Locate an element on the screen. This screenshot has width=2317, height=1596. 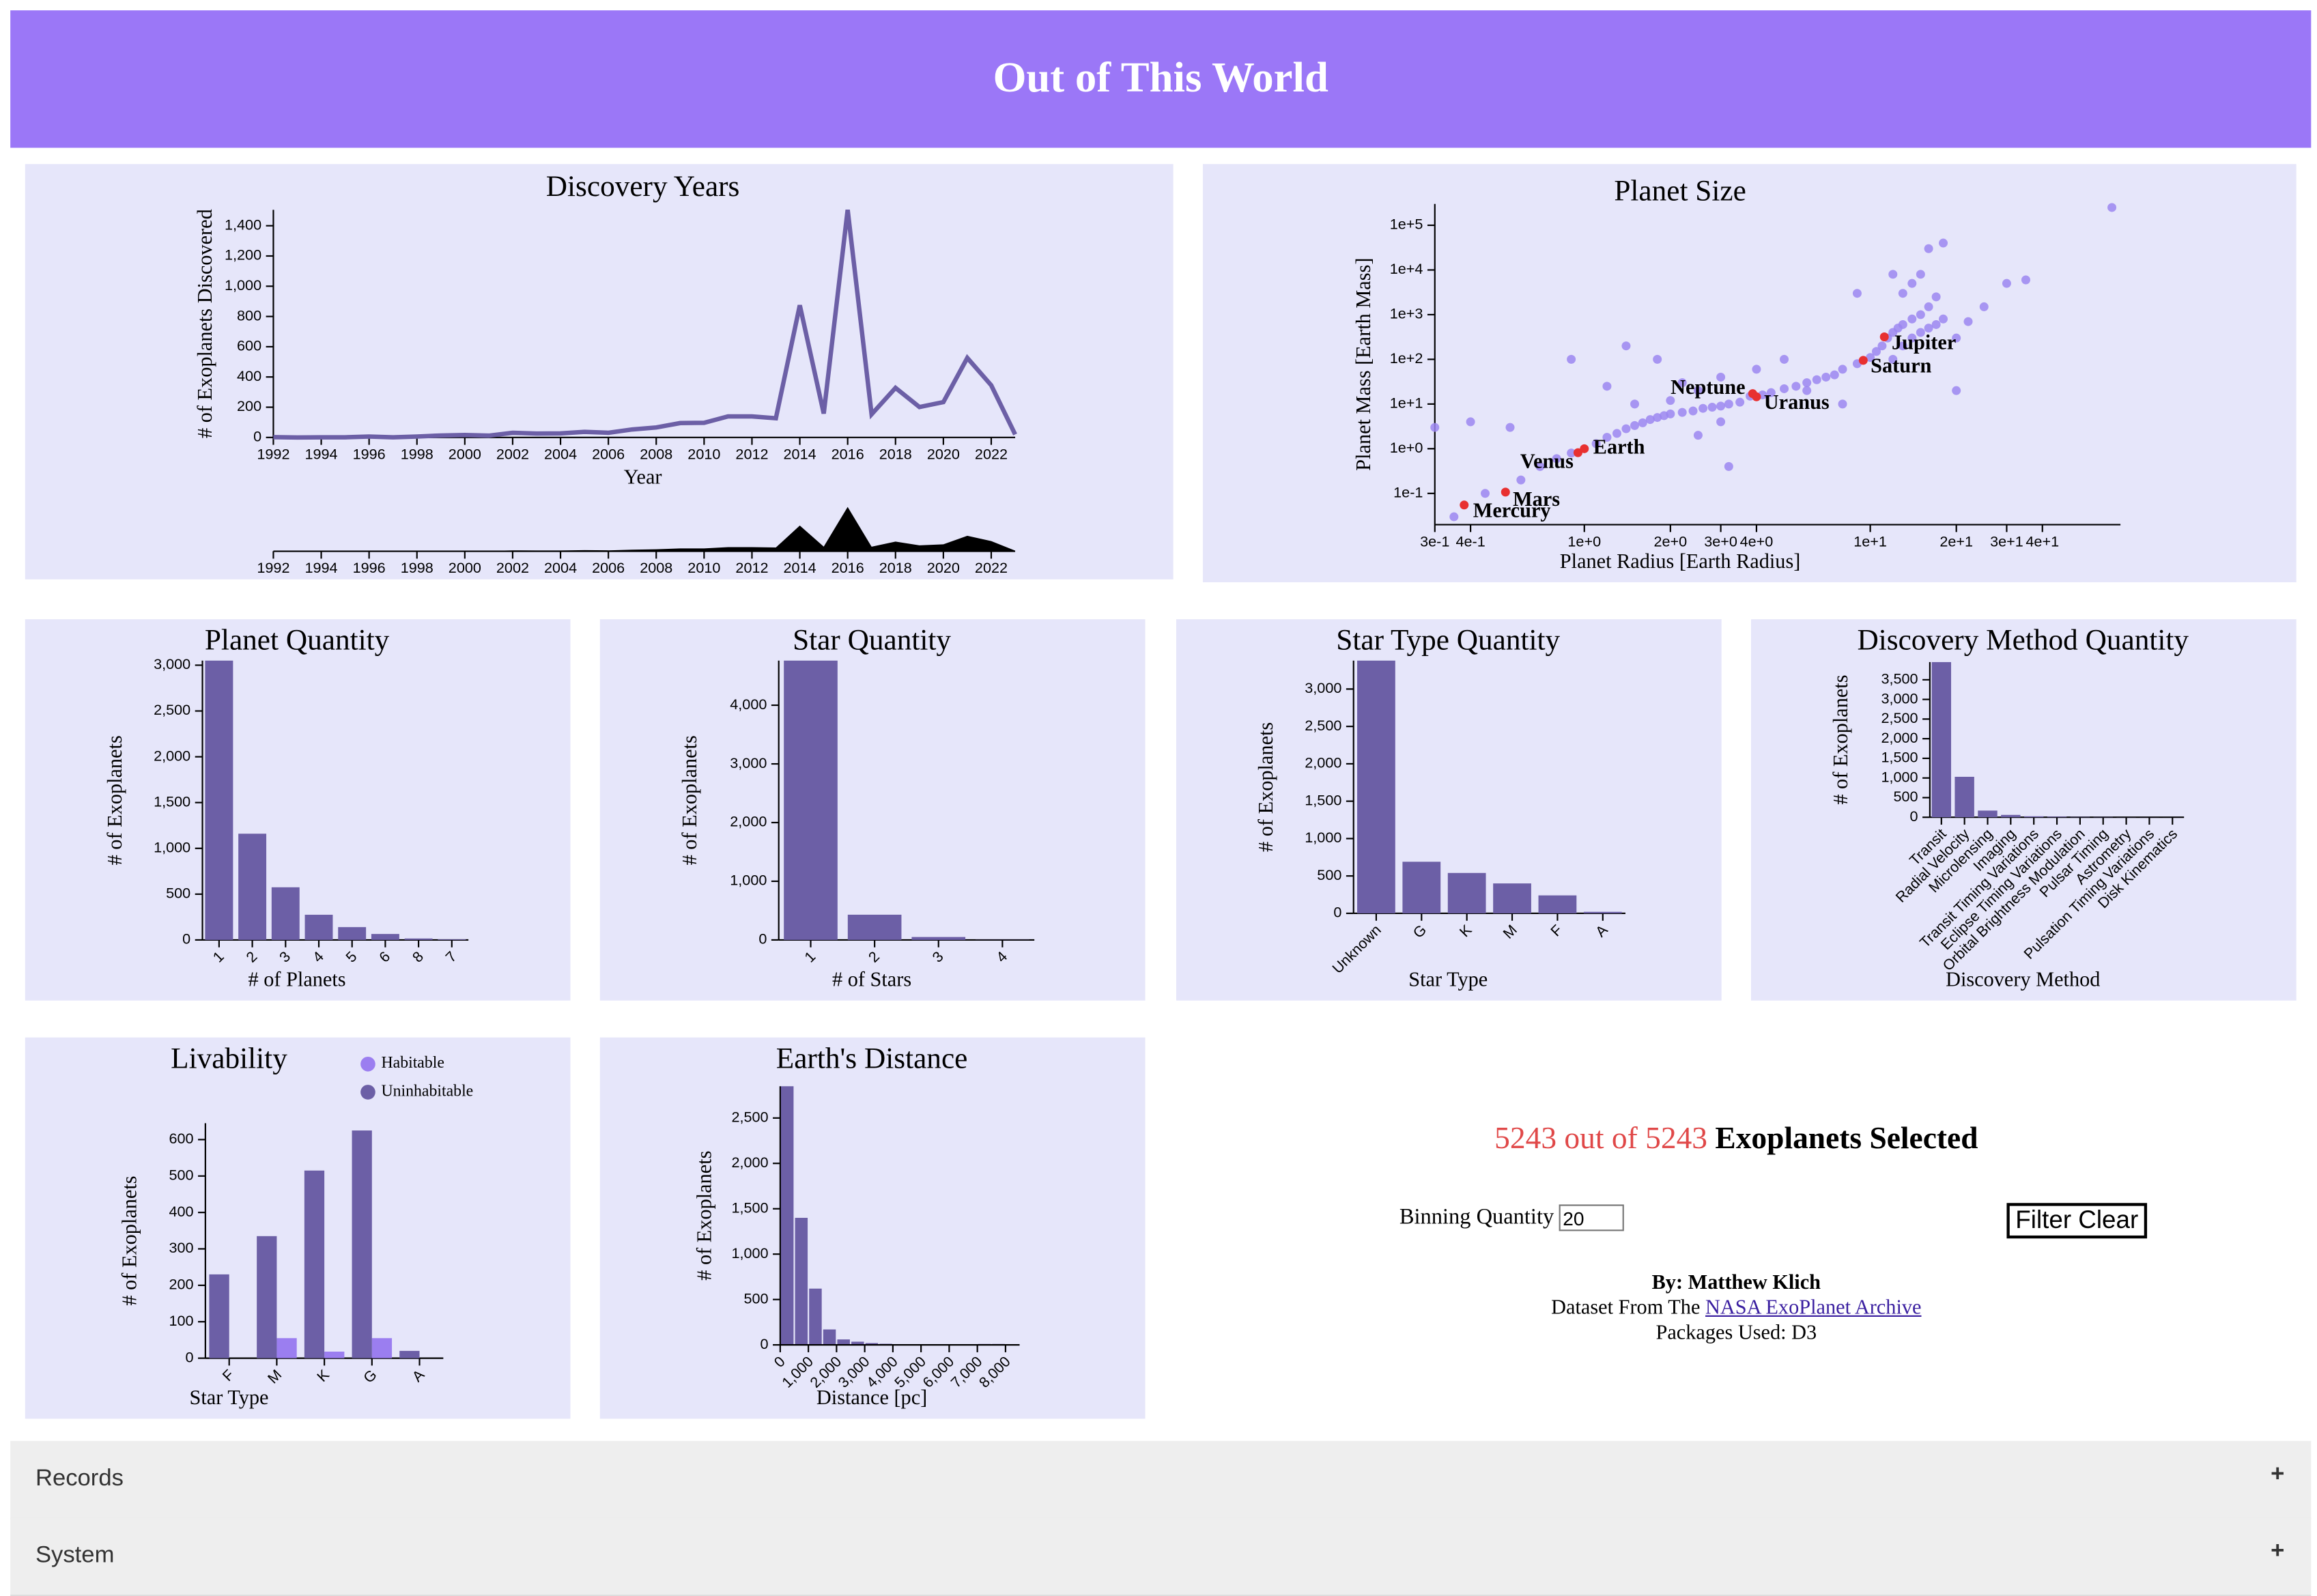
x-tick-label: 4 is located at coordinates (318, 956).